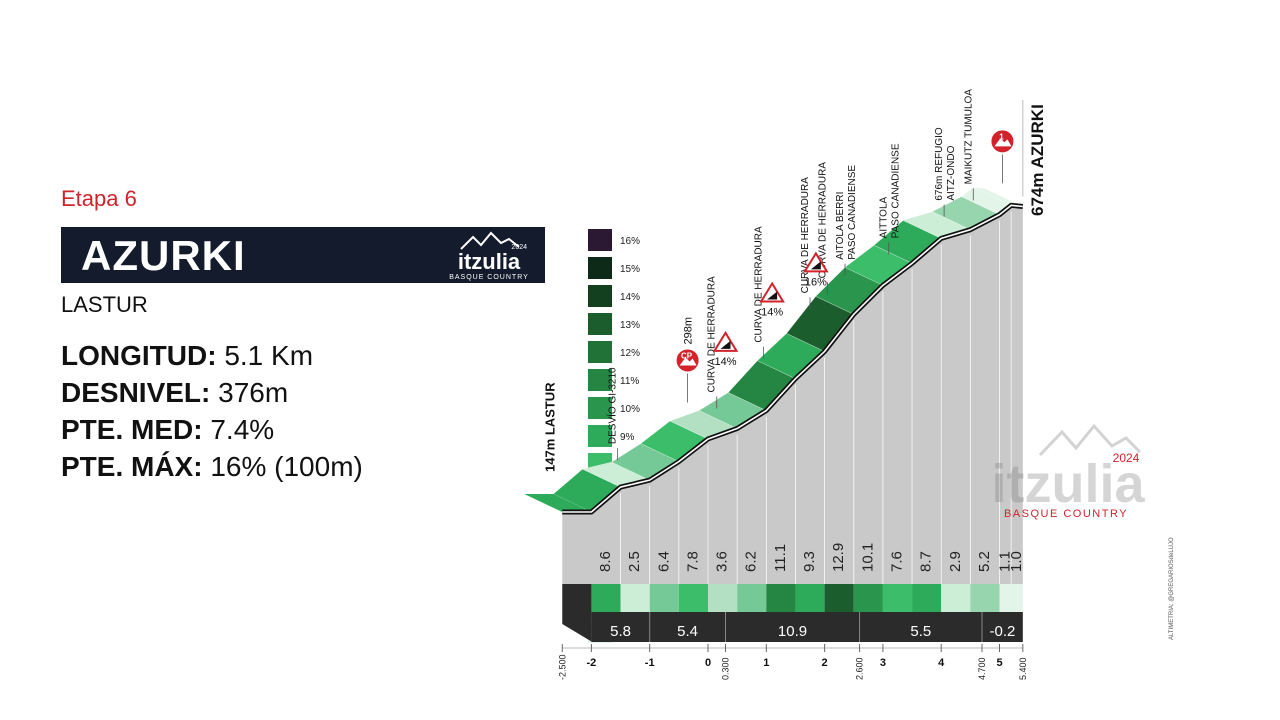  What do you see at coordinates (1068, 484) in the screenshot?
I see `watermark-wordmark: itzulia` at bounding box center [1068, 484].